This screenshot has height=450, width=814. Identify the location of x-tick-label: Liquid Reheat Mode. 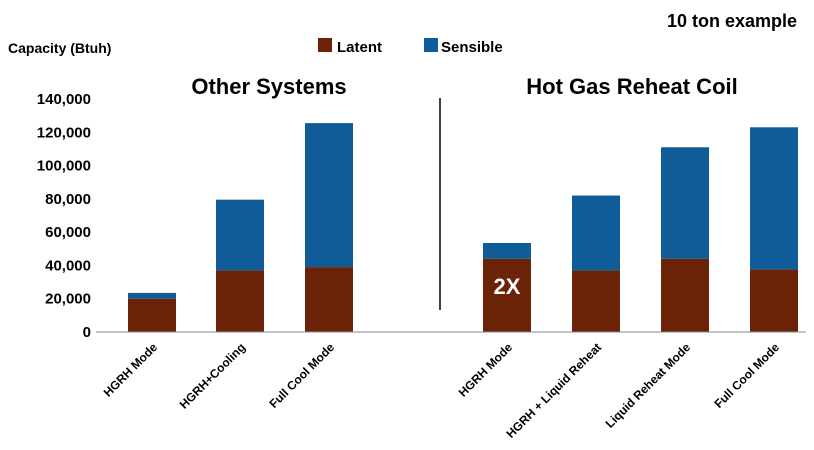
(648, 385).